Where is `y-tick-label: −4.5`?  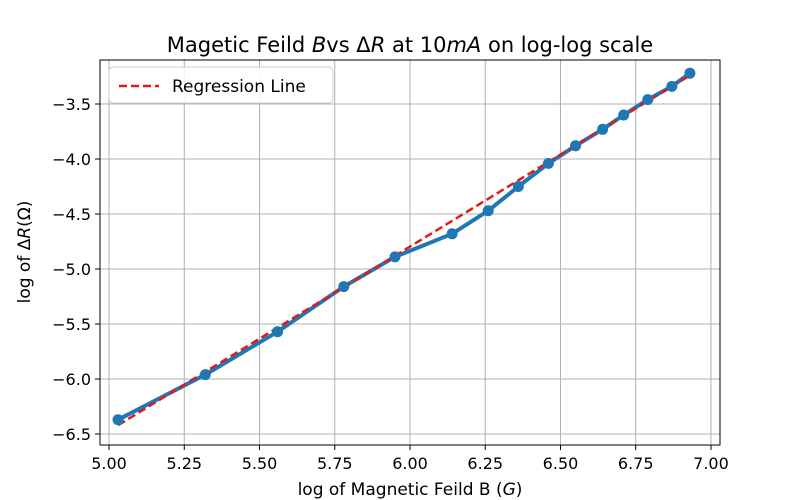 y-tick-label: −4.5 is located at coordinates (71, 214).